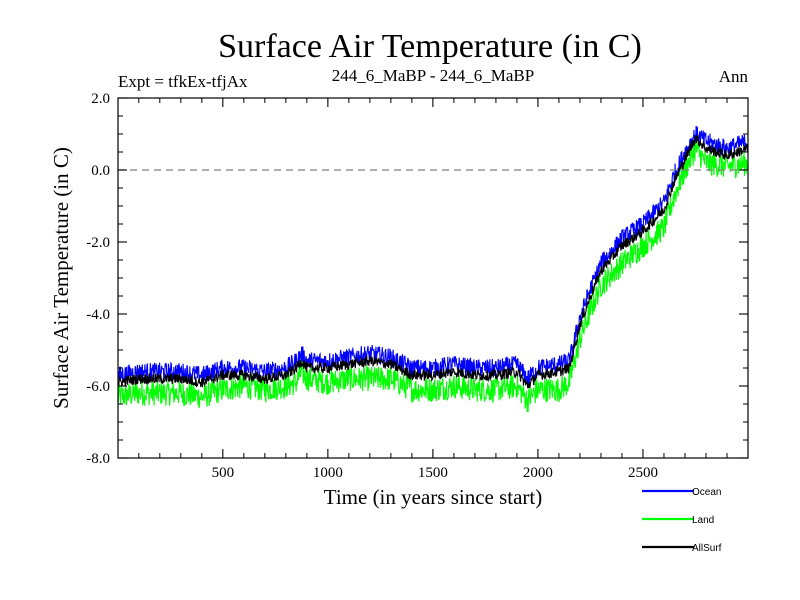  Describe the element at coordinates (100, 171) in the screenshot. I see `y-tick-label: 0.0` at that location.